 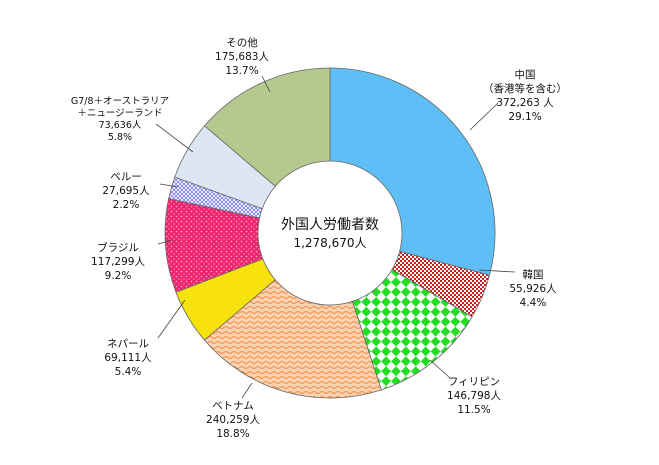 I want to click on slice-label: フィリピン 146,798人 11.5%, so click(x=474, y=396).